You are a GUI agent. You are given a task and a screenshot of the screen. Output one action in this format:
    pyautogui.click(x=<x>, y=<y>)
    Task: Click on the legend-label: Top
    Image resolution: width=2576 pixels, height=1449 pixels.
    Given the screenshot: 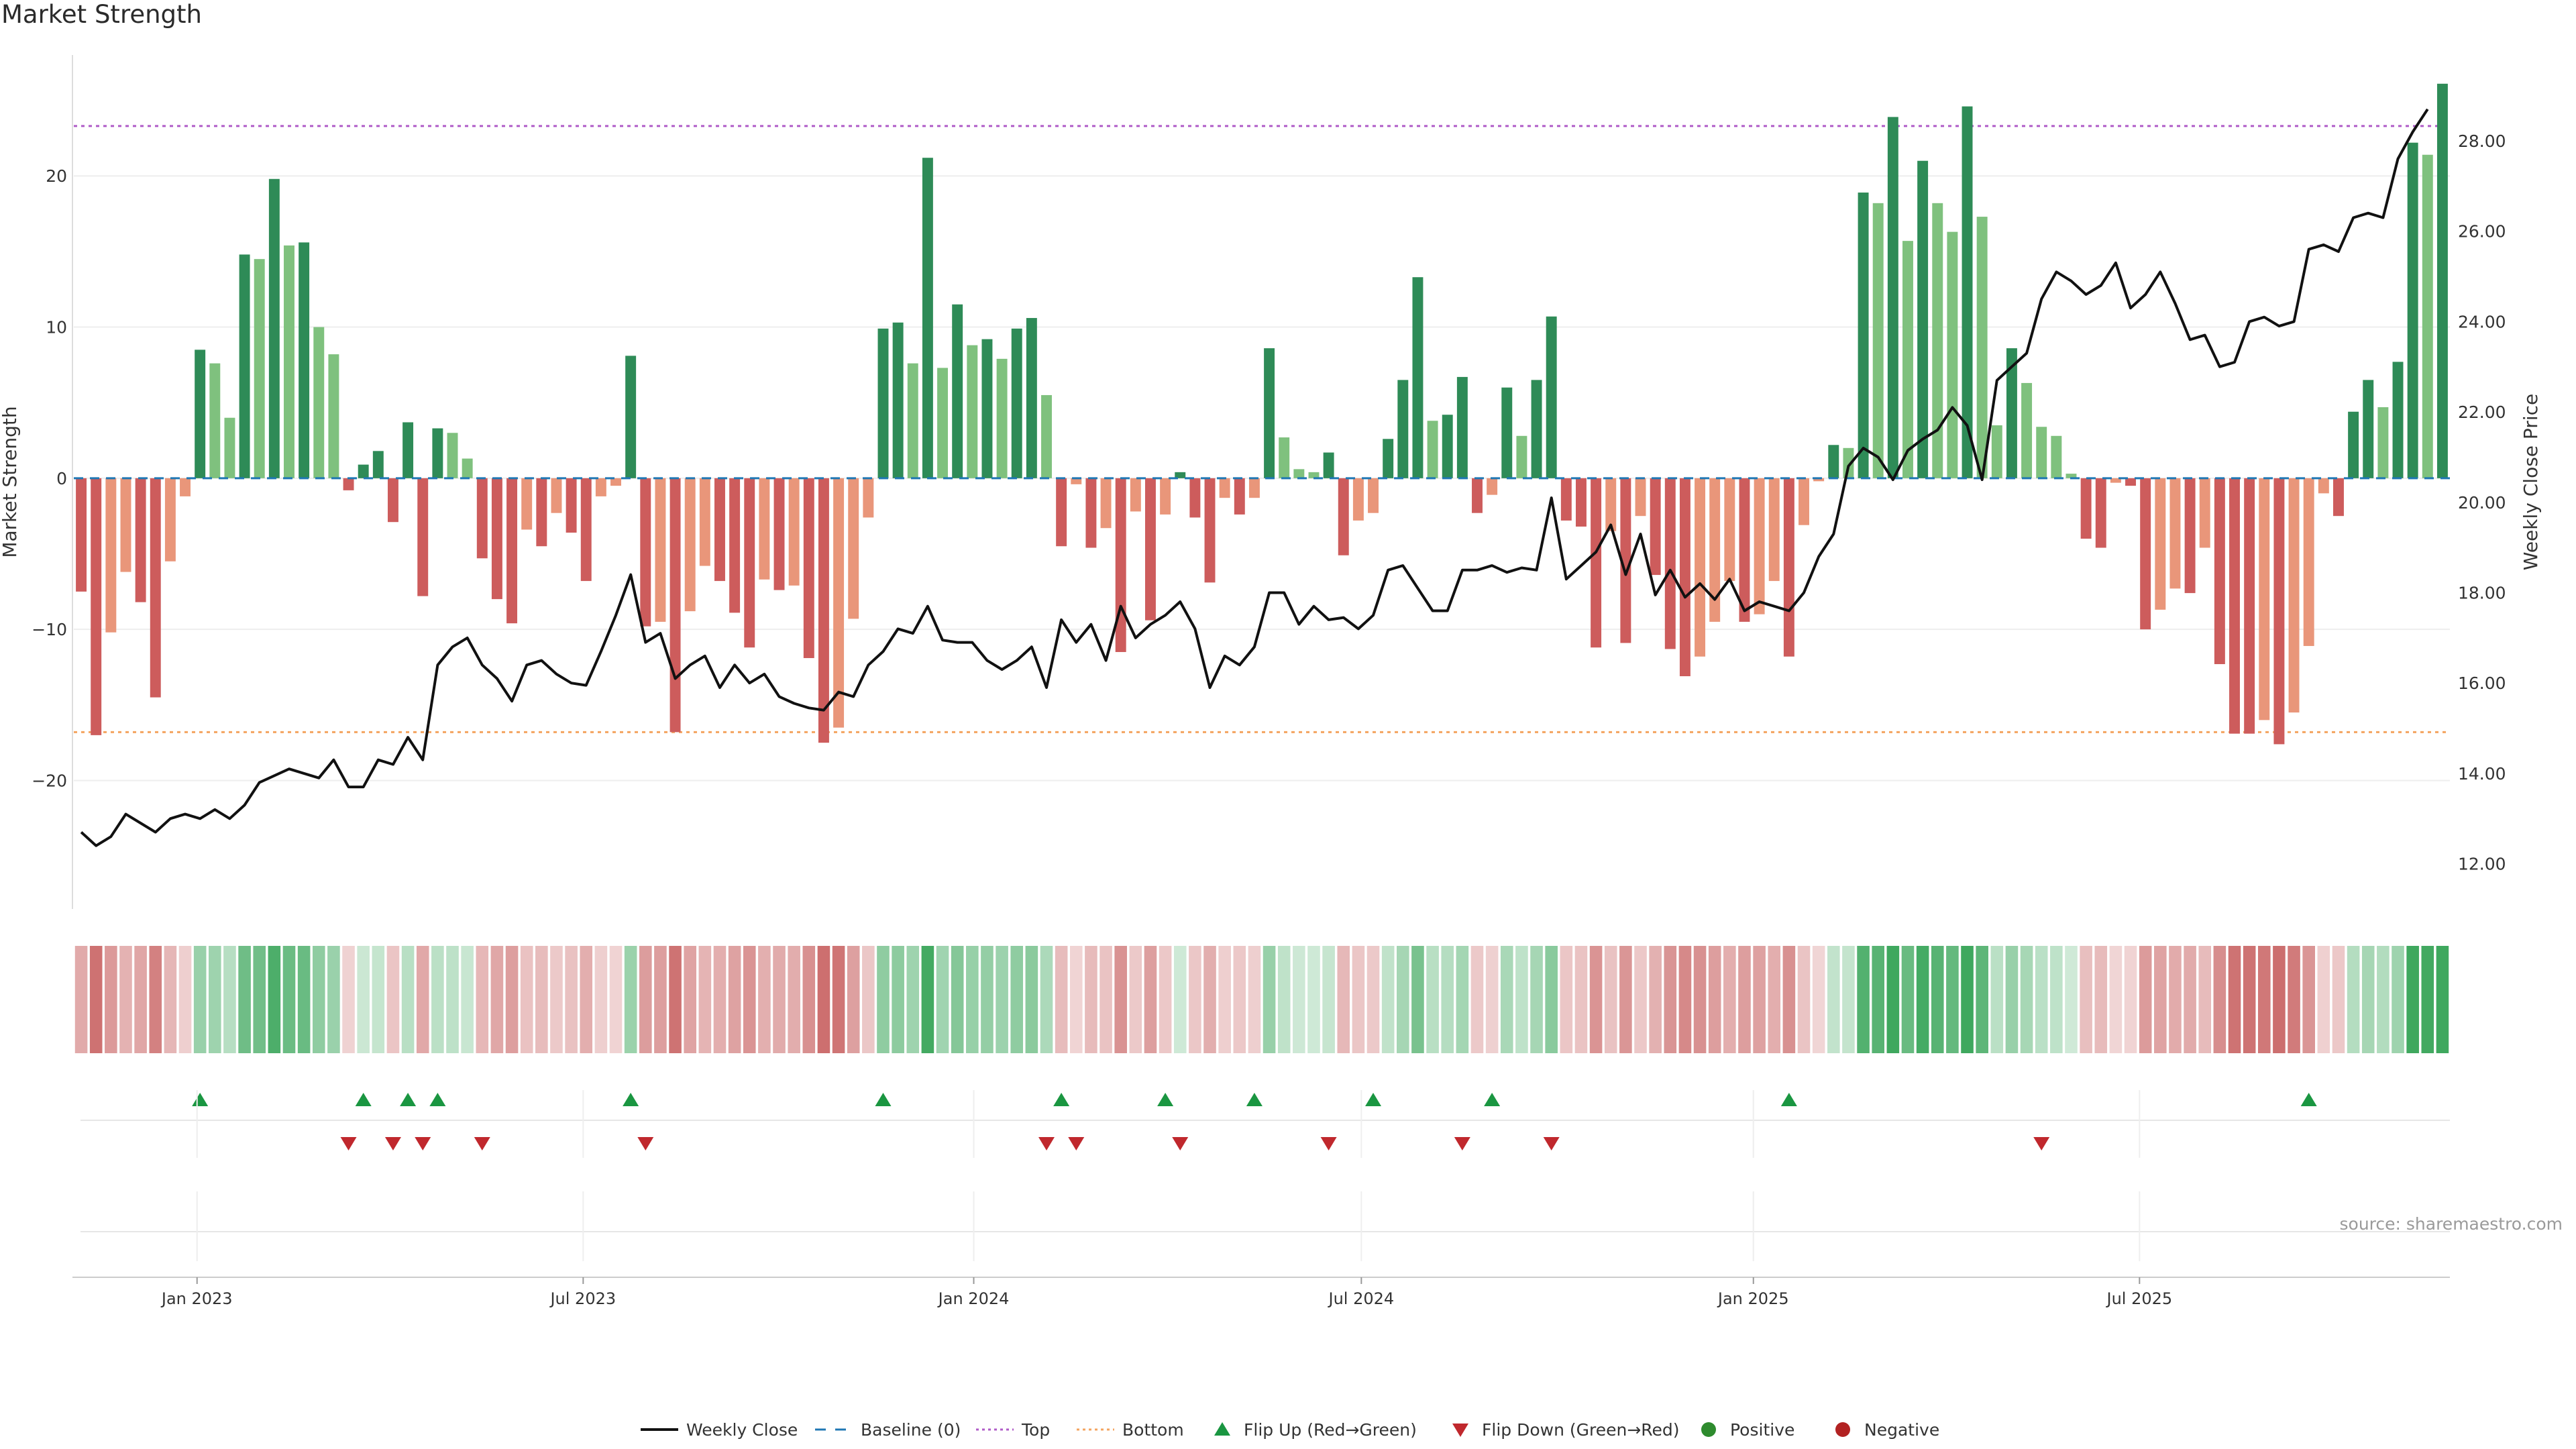 What is the action you would take?
    pyautogui.click(x=1035, y=1430)
    